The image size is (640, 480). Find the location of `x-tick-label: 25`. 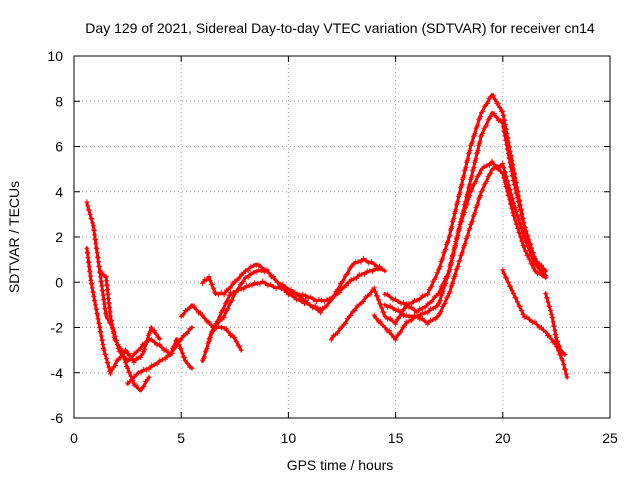

x-tick-label: 25 is located at coordinates (610, 438).